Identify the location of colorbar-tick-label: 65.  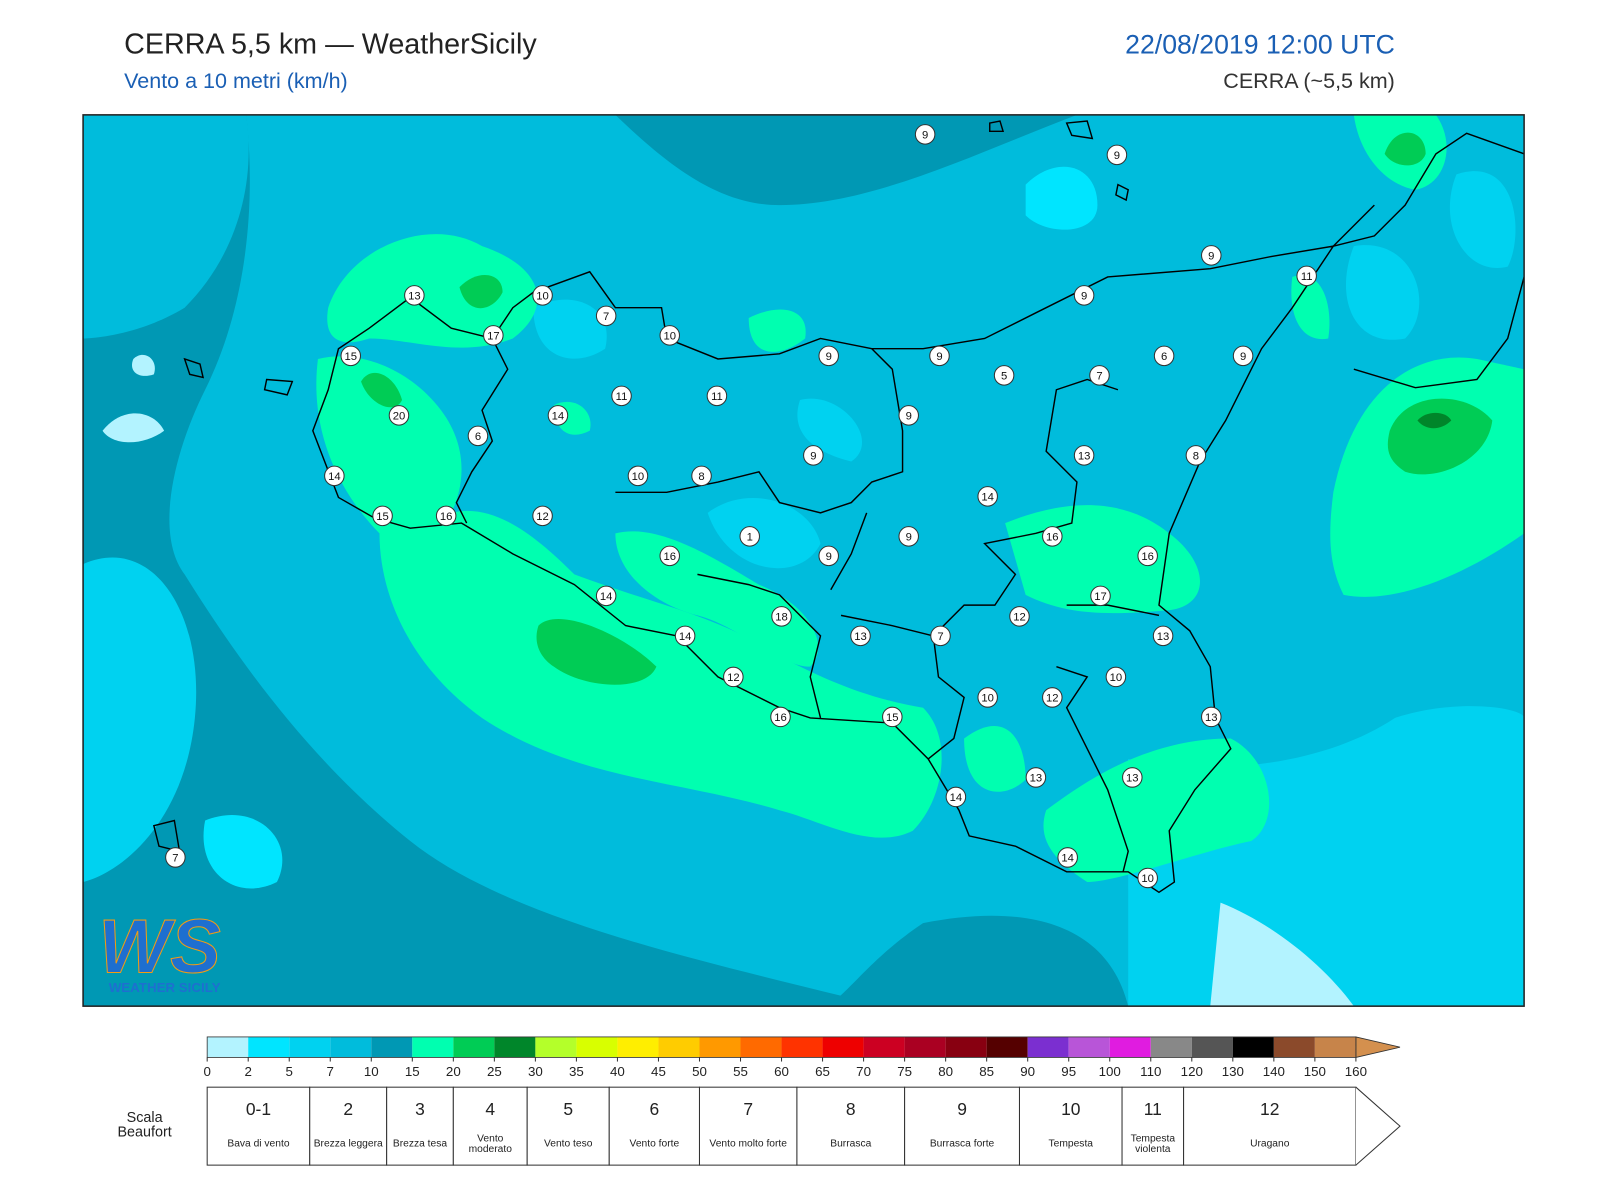
(822, 1071).